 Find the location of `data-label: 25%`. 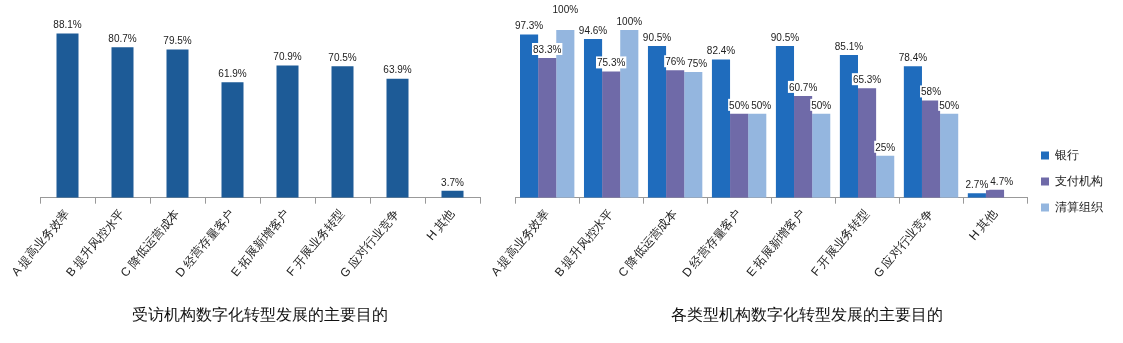

data-label: 25% is located at coordinates (885, 147).